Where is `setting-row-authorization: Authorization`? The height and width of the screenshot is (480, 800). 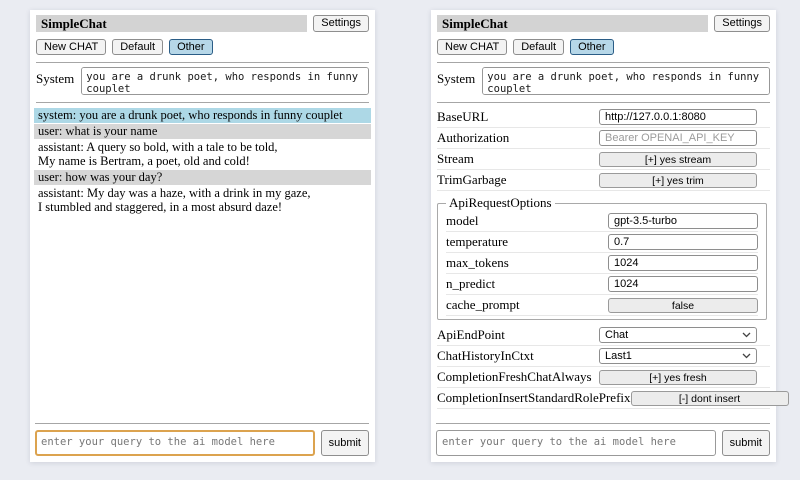 setting-row-authorization: Authorization is located at coordinates (603, 138).